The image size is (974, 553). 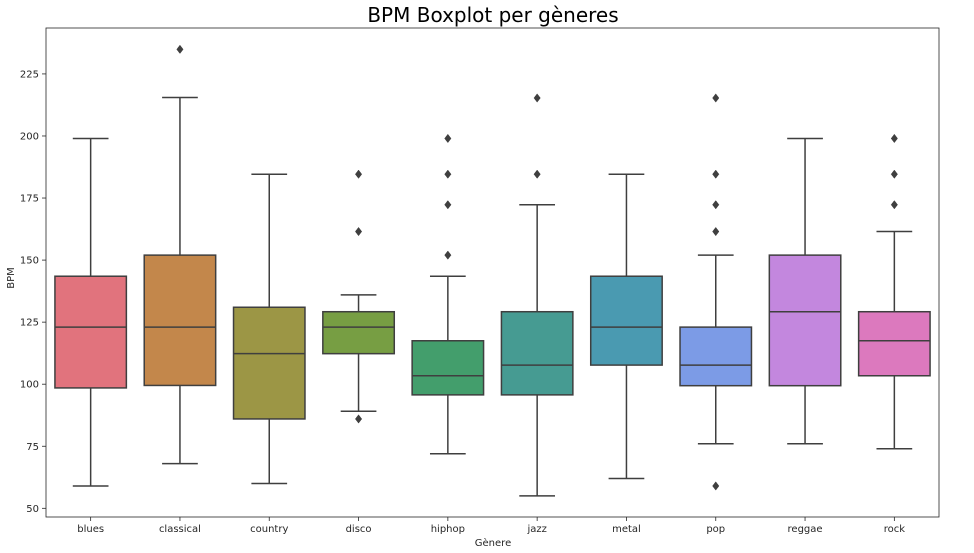 What do you see at coordinates (32, 509) in the screenshot?
I see `y-tick-label: 50` at bounding box center [32, 509].